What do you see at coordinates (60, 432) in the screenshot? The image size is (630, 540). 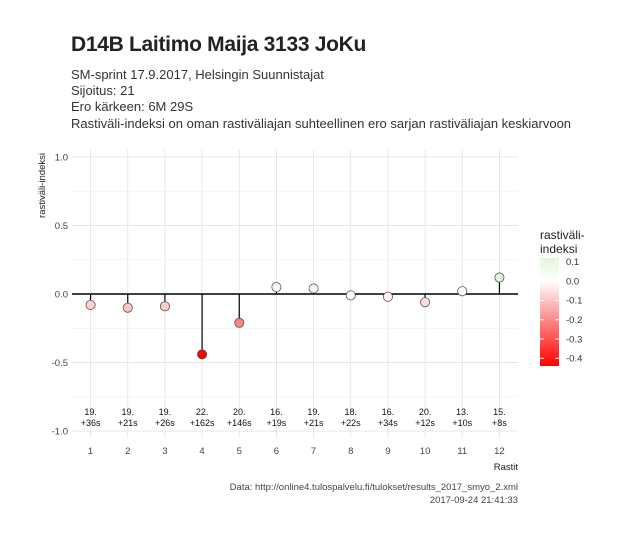 I see `y-tick-label: -1.0` at bounding box center [60, 432].